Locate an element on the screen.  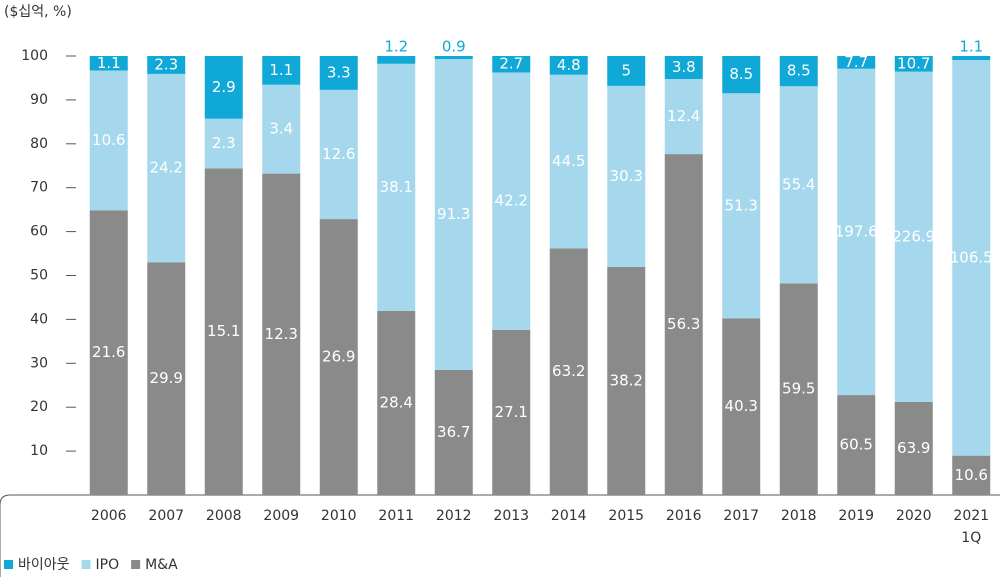
x-tick-label: 2016 is located at coordinates (684, 516).